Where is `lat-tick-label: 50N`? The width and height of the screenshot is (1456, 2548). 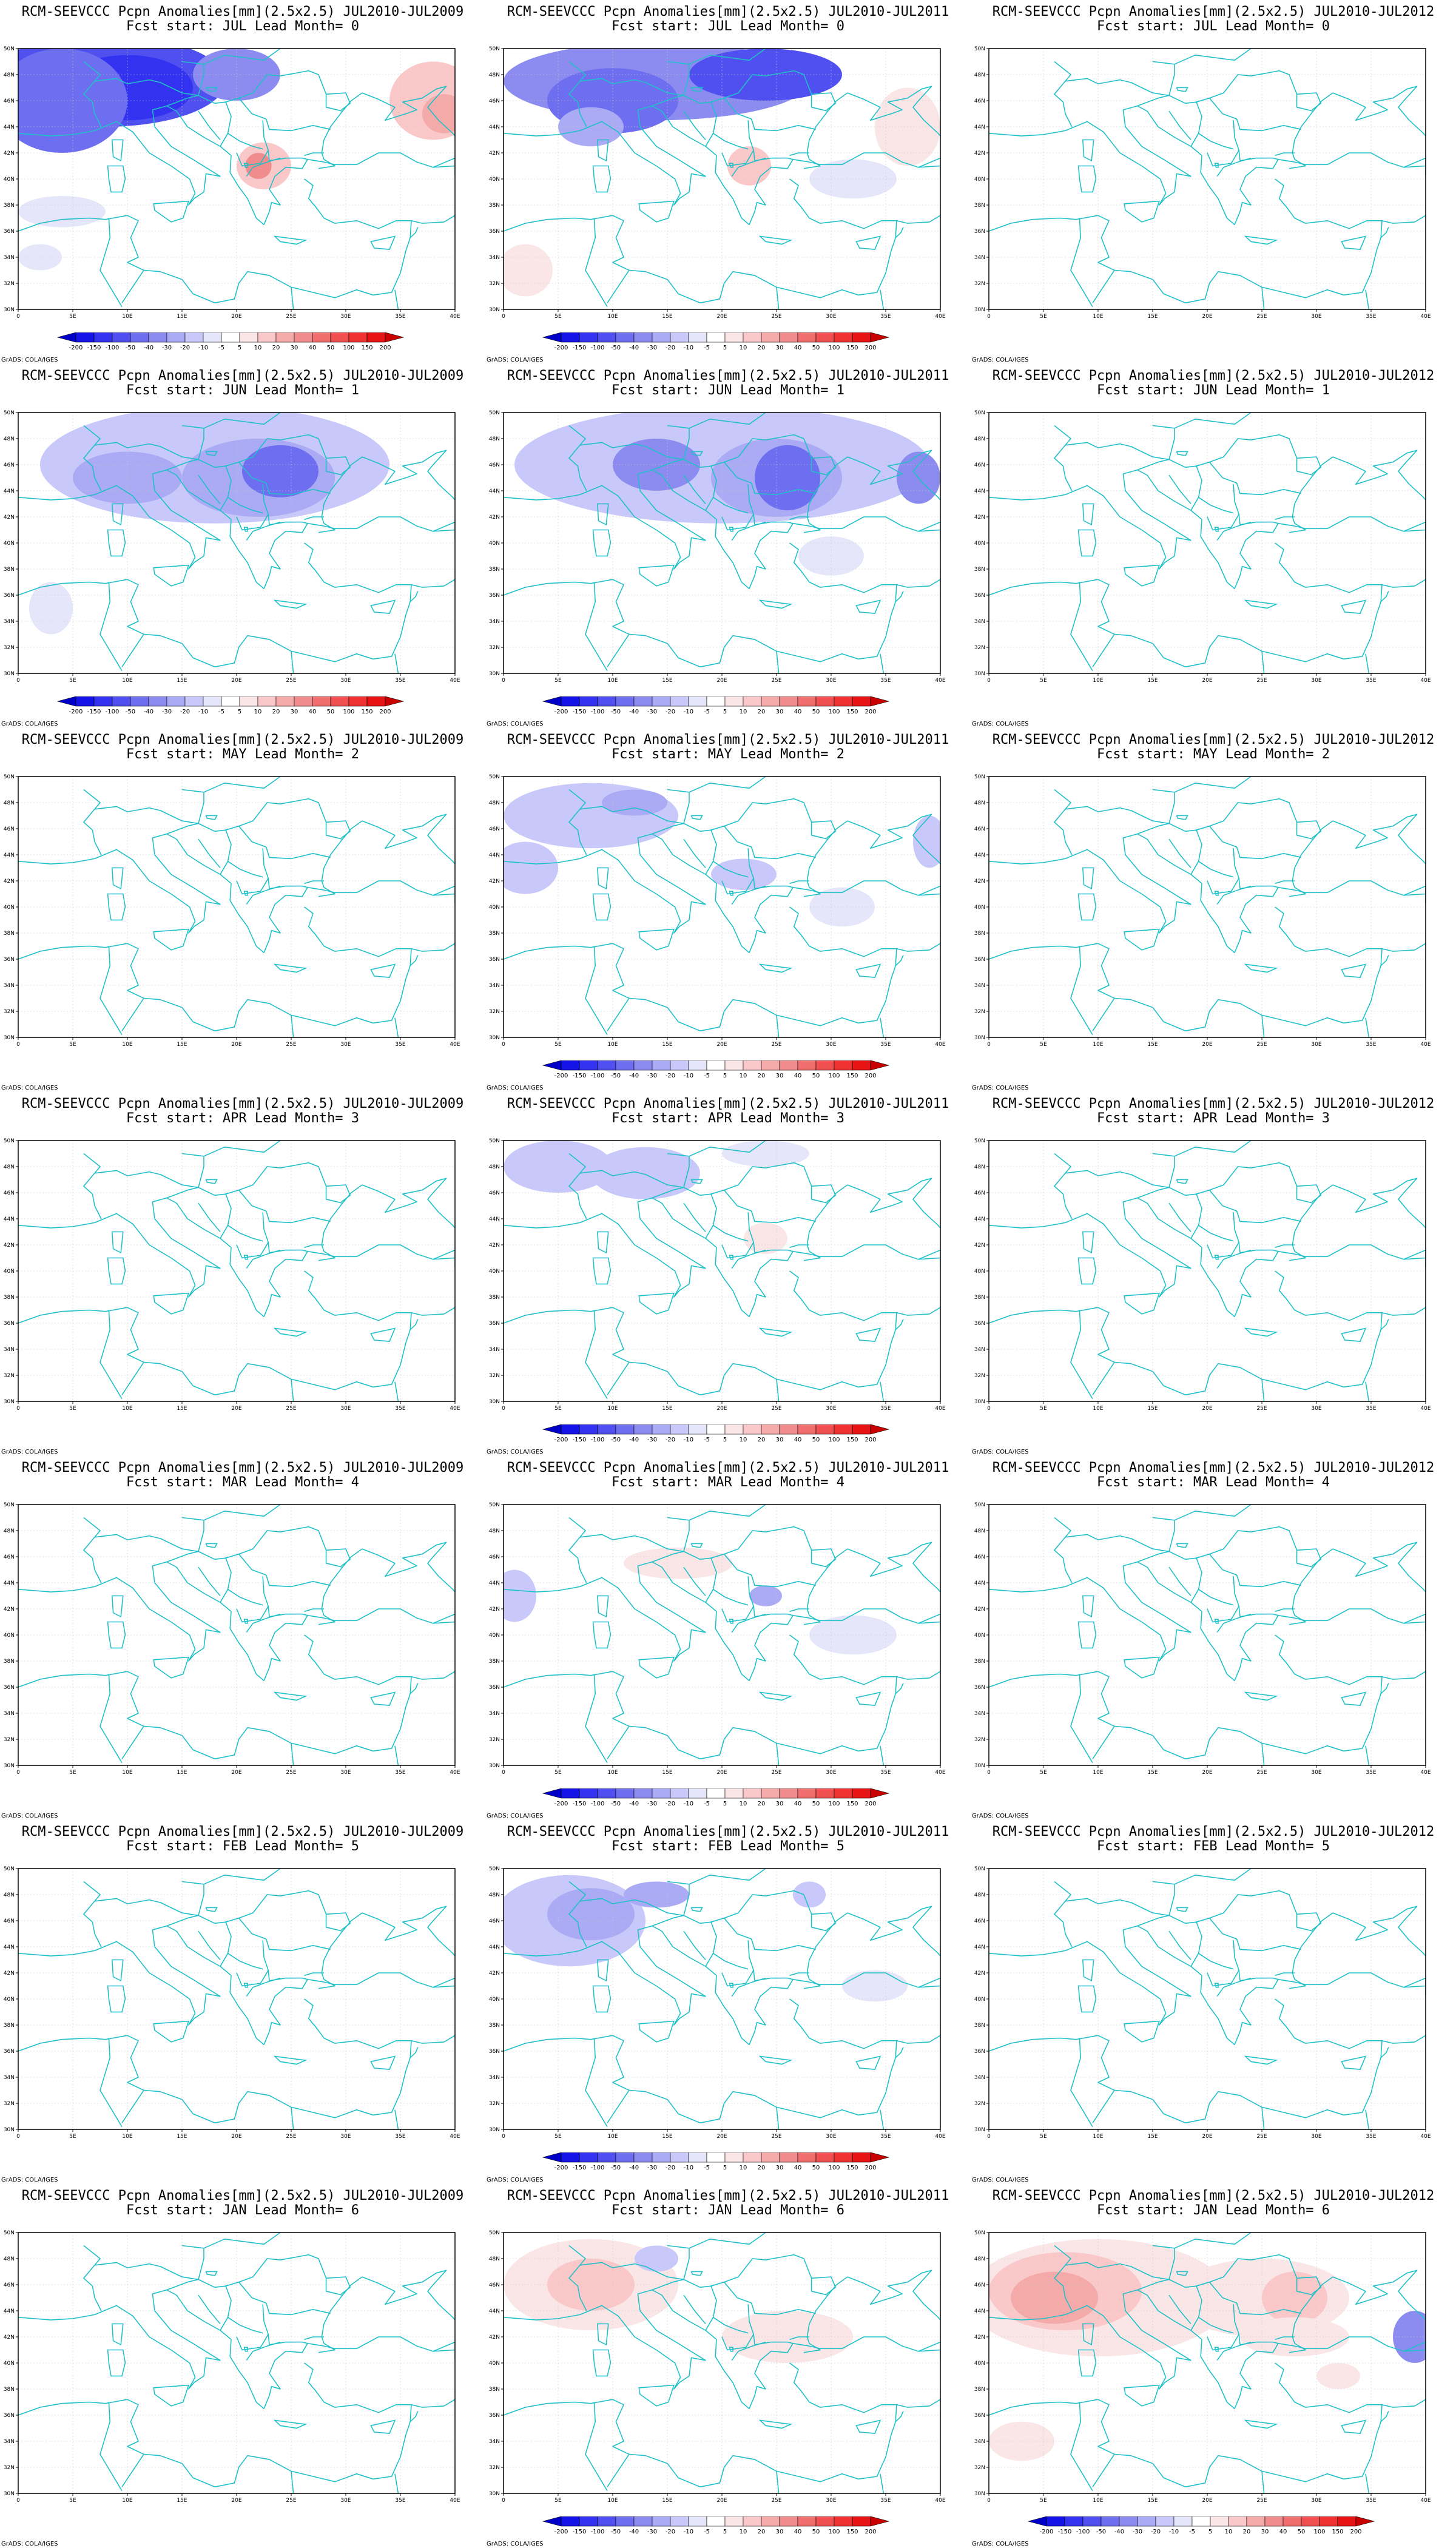
lat-tick-label: 50N is located at coordinates (494, 777).